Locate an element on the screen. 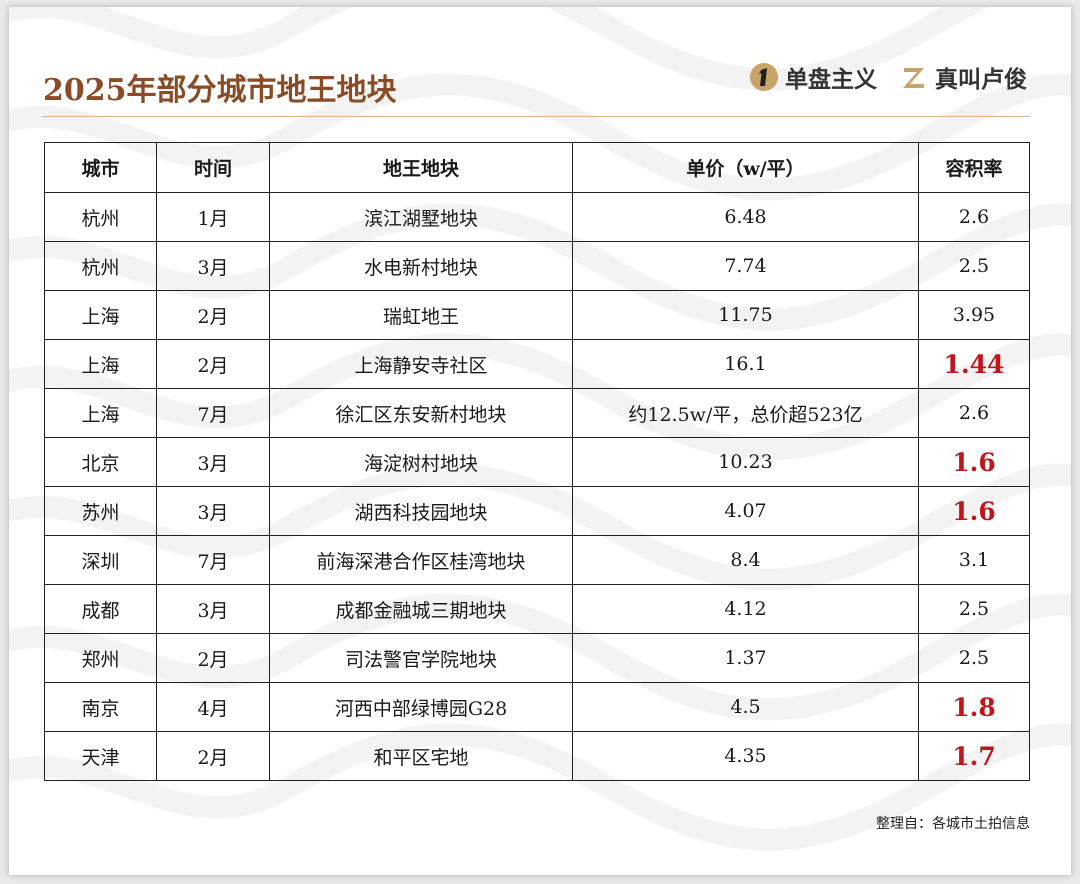 The width and height of the screenshot is (1080, 884). cell-plot: 水电新村地块 is located at coordinates (421, 266).